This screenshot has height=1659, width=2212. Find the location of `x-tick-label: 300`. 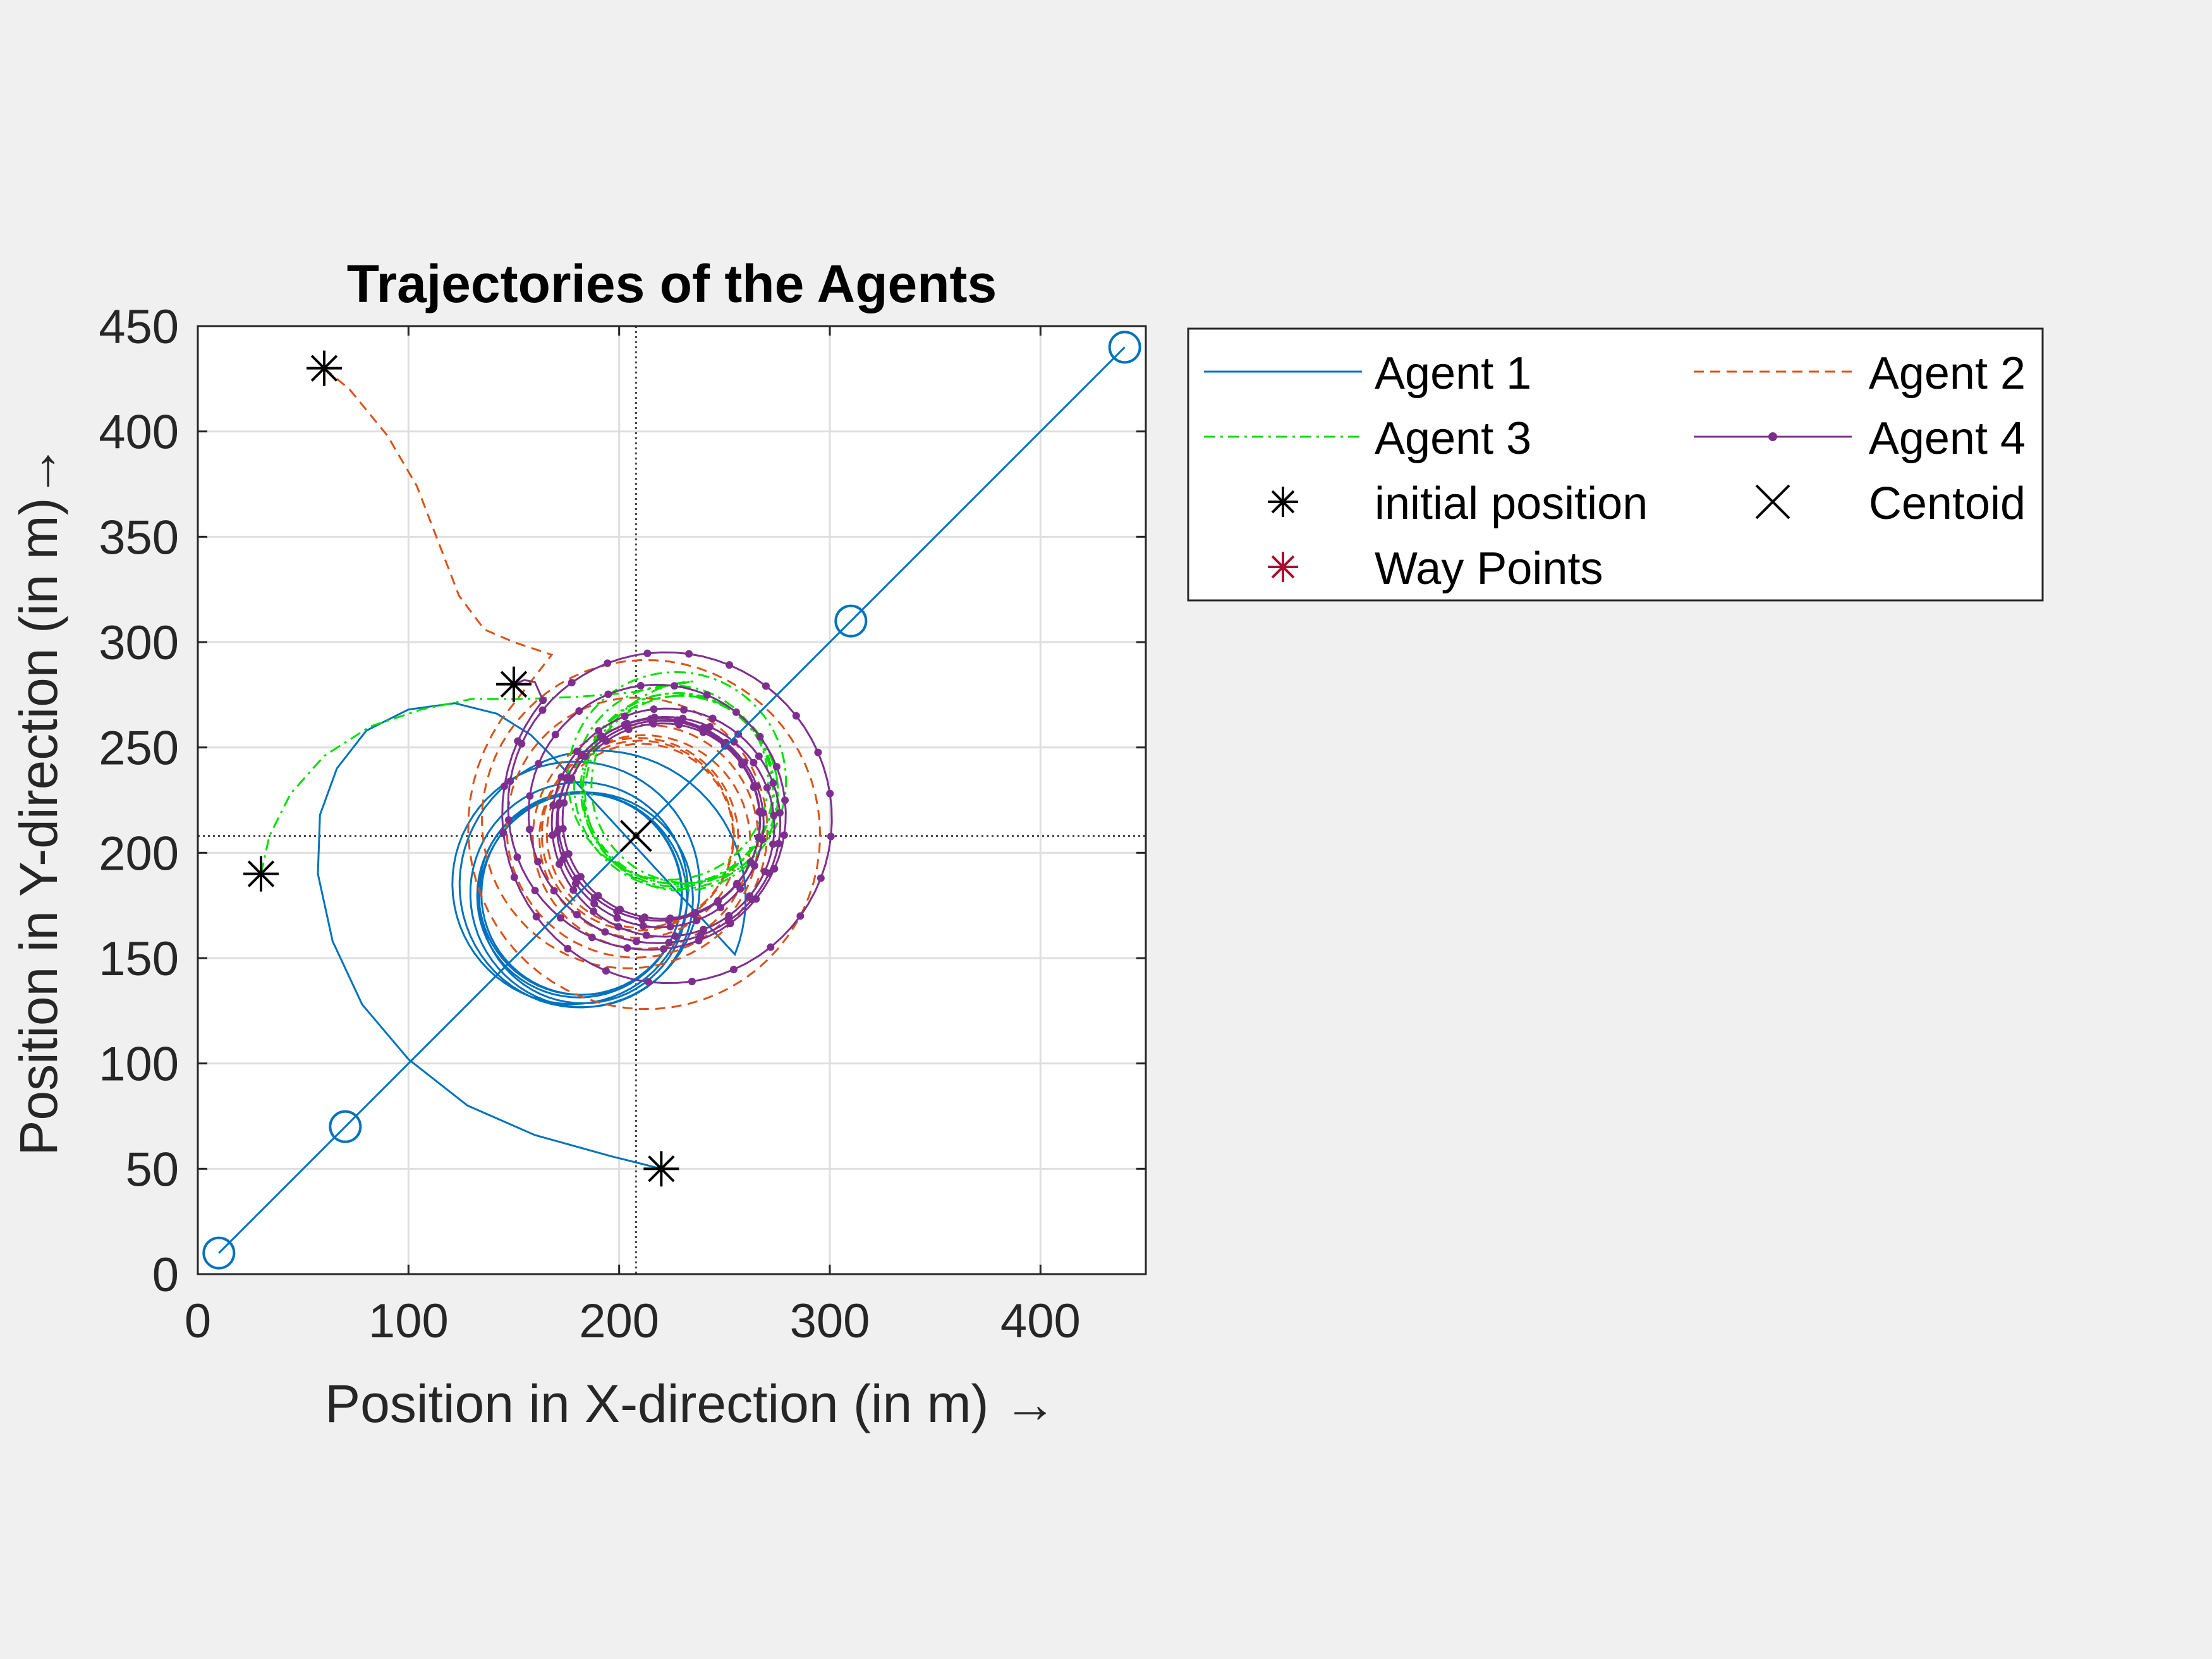

x-tick-label: 300 is located at coordinates (830, 1321).